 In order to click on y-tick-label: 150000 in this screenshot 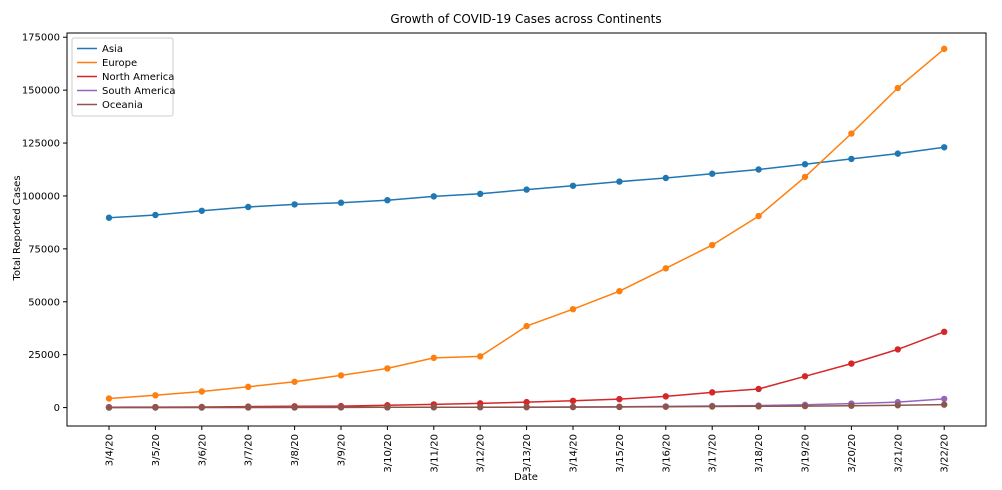, I will do `click(41, 91)`.